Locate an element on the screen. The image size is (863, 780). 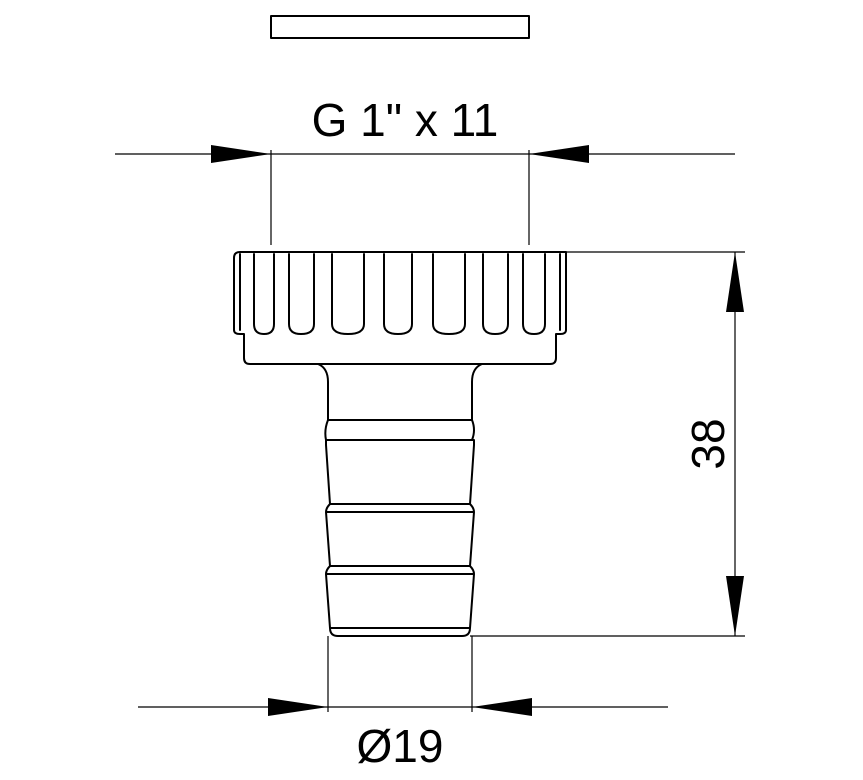
diameter-dimension: Ø19 is located at coordinates (403, 704).